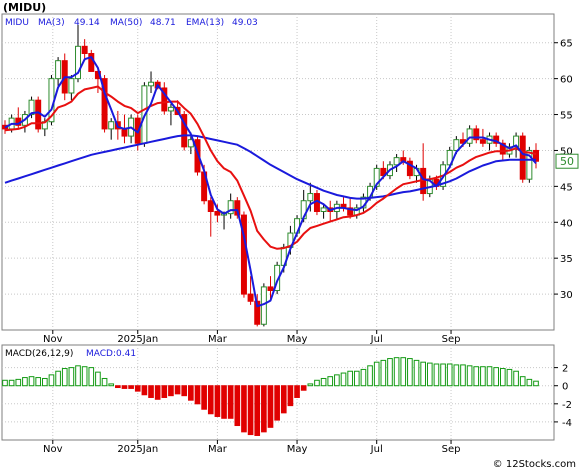 The height and width of the screenshot is (471, 580). I want to click on legend-ma3-label: MA(3), so click(51, 23).